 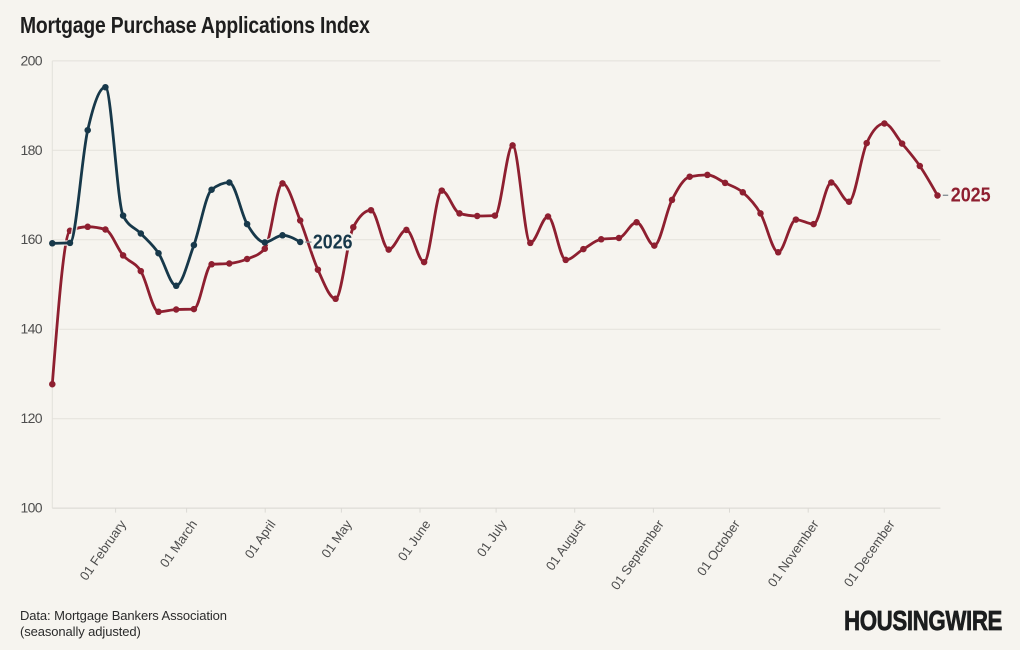 I want to click on svg-text: 180, so click(x=31, y=150).